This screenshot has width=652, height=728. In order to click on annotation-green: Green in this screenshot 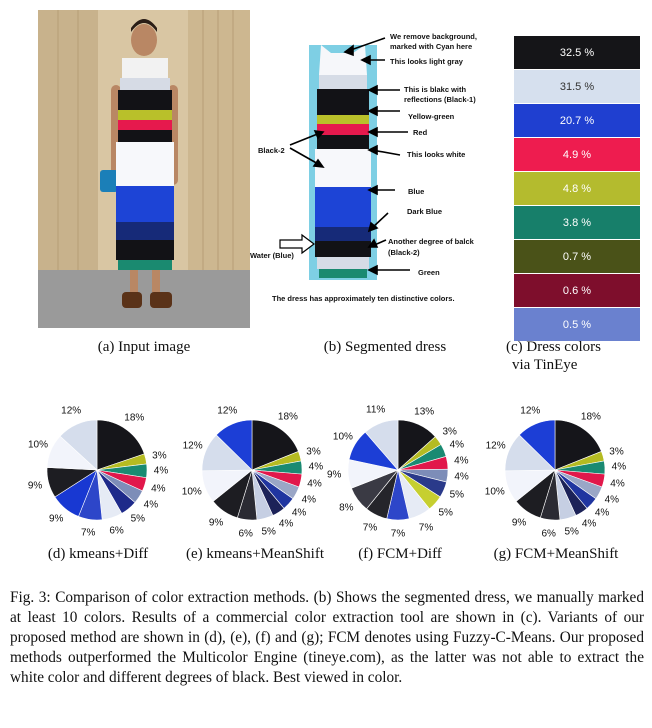, I will do `click(429, 272)`.